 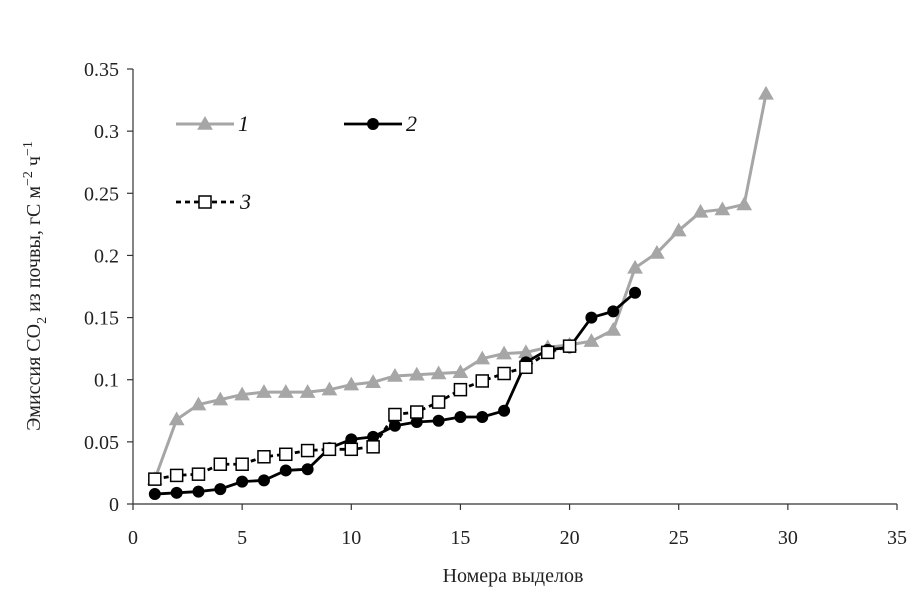 I want to click on y-axis-label-middle: из почвы, гС м, so click(x=34, y=251).